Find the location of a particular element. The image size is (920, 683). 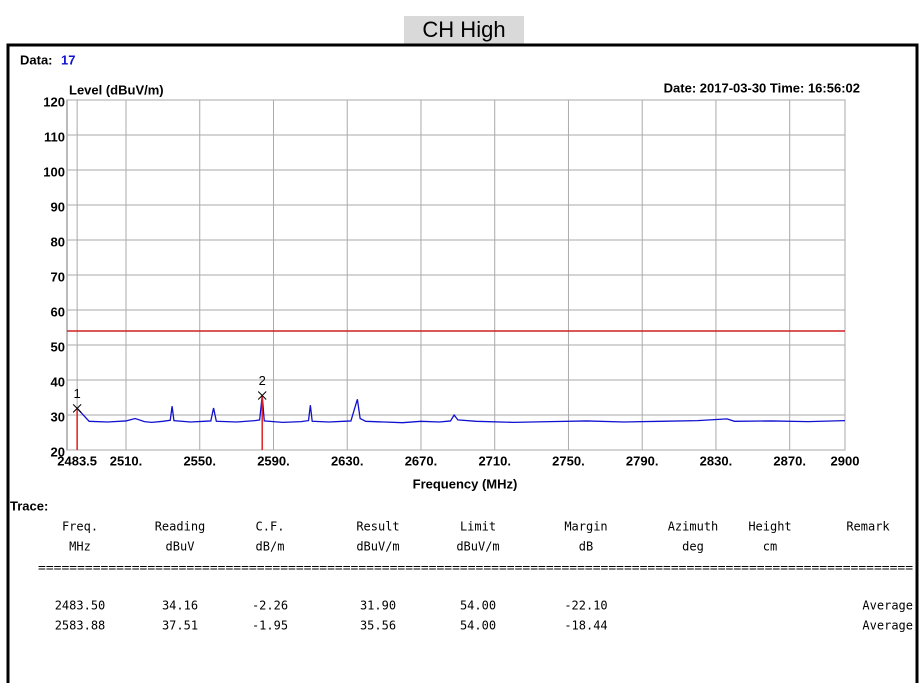

y-tick-label: 30 is located at coordinates (58, 416).